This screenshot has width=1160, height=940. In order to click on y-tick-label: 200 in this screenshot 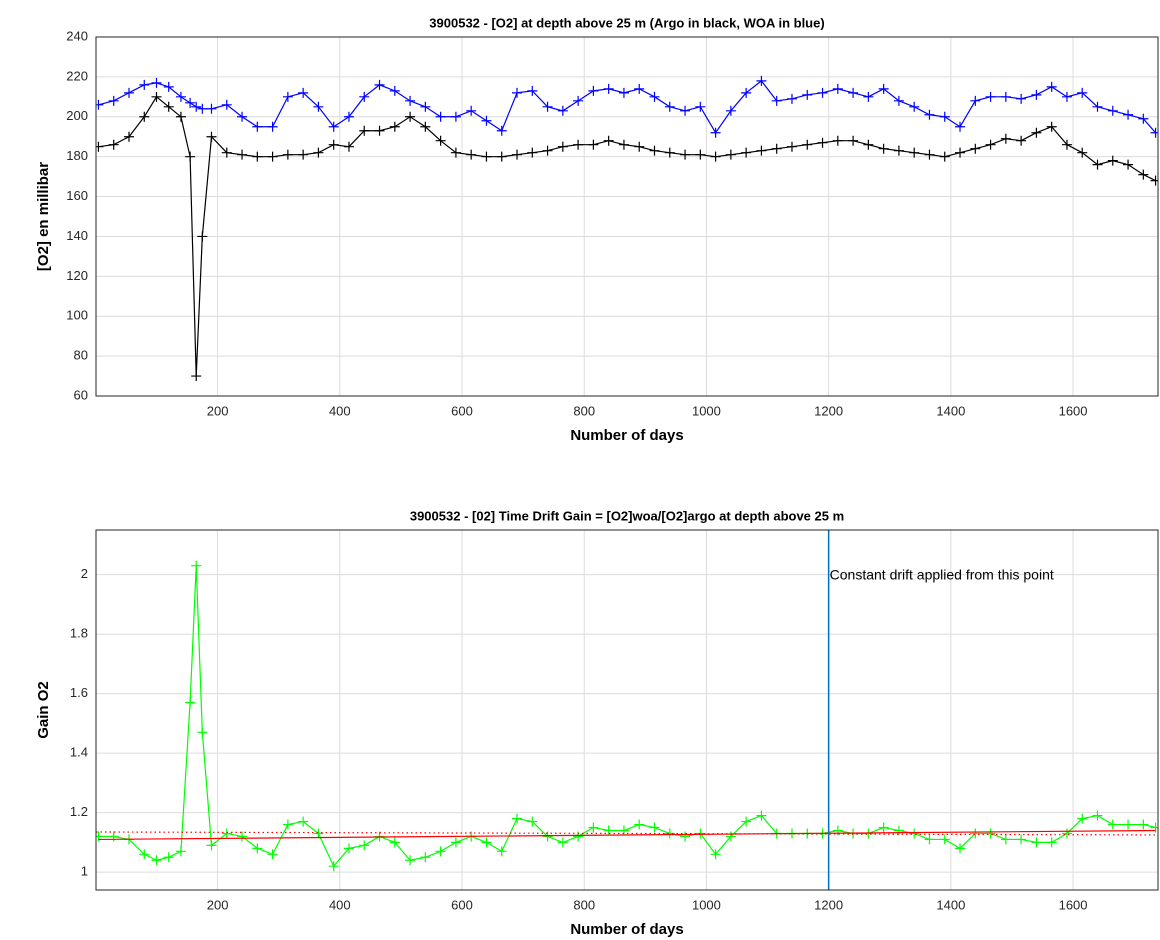, I will do `click(77, 115)`.